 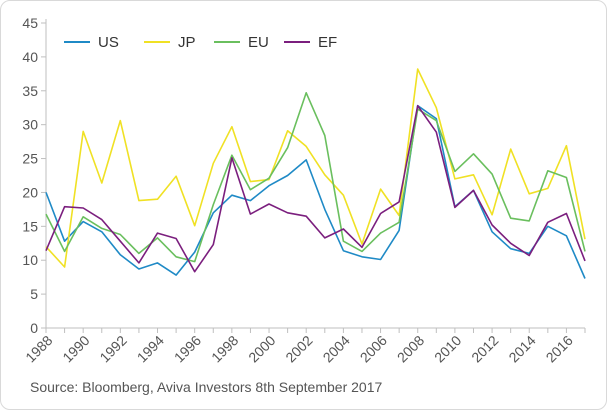 I want to click on y-tick-label: 5, so click(x=34, y=294).